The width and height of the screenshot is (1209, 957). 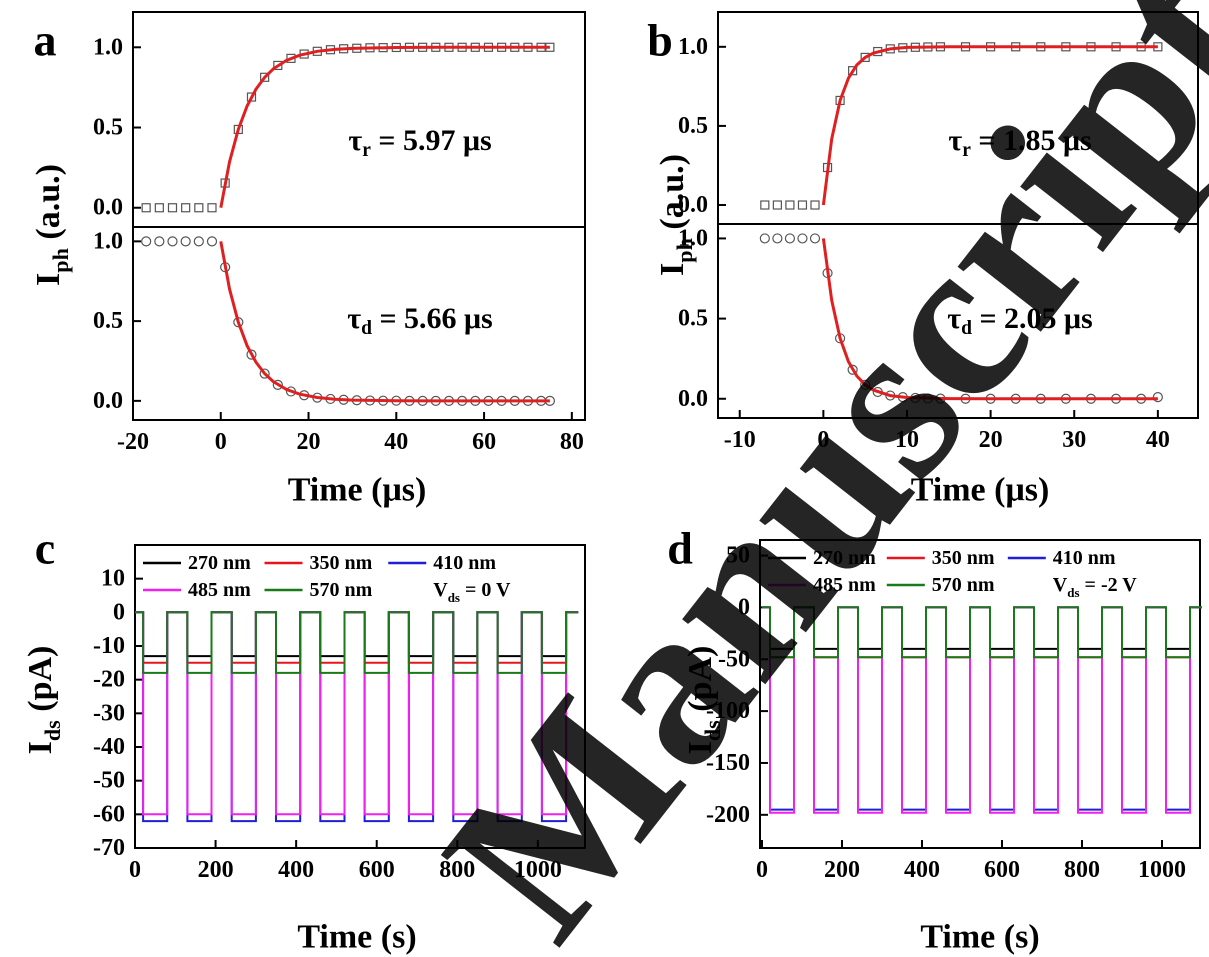 What do you see at coordinates (842, 870) in the screenshot?
I see `x-tick-label: 200` at bounding box center [842, 870].